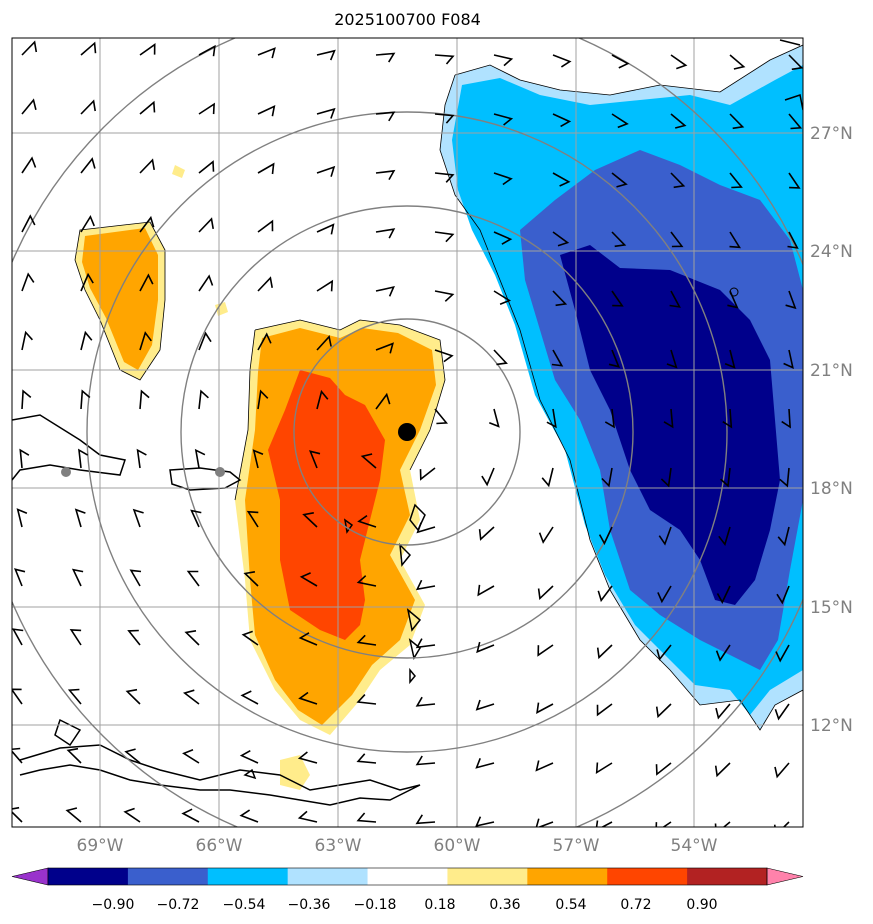 The width and height of the screenshot is (873, 924). What do you see at coordinates (831, 608) in the screenshot?
I see `lat-label: 15°N` at bounding box center [831, 608].